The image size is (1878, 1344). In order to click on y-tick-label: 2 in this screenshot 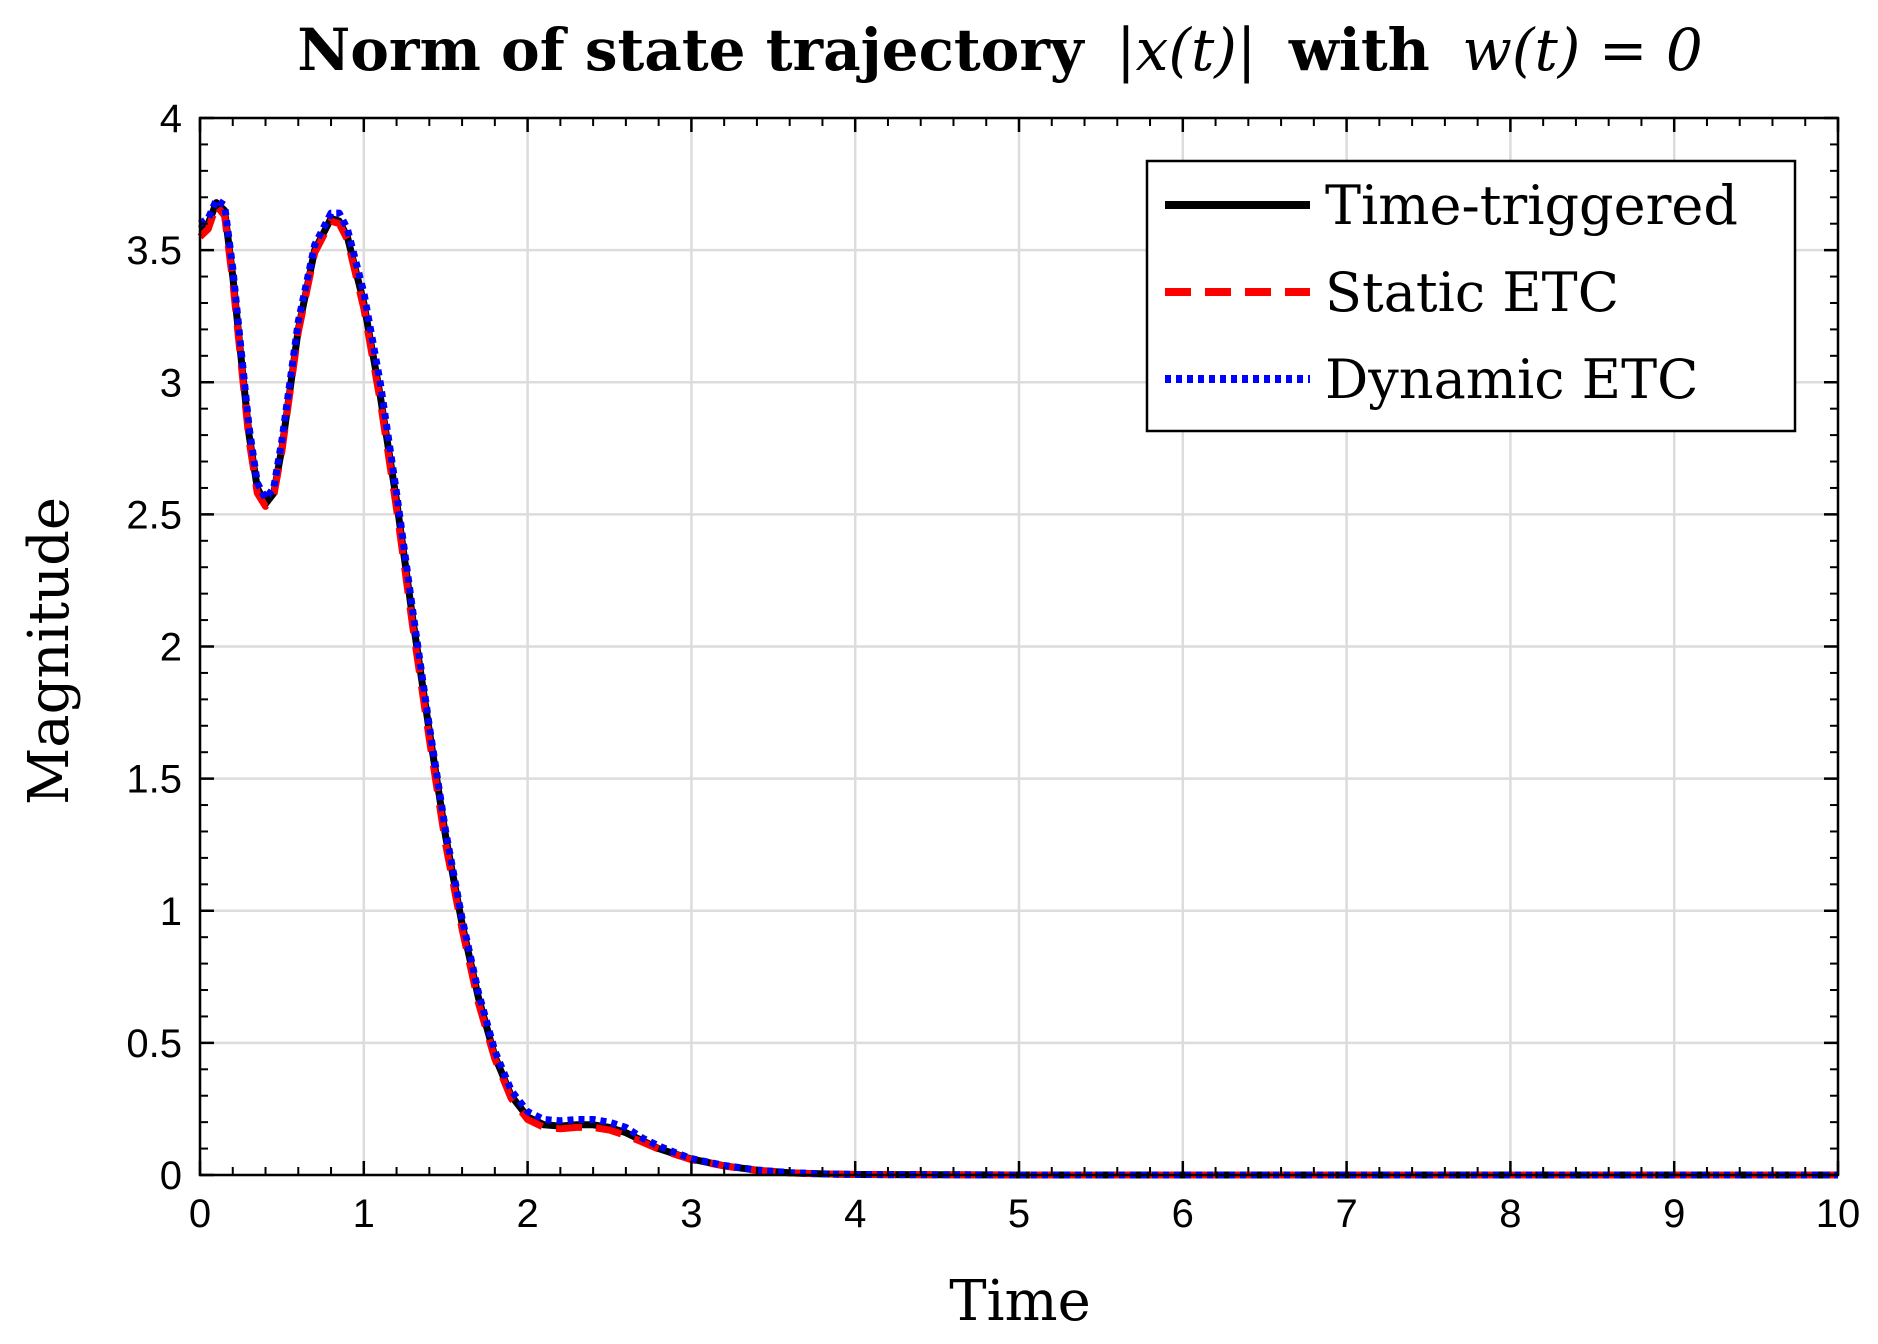, I will do `click(171, 648)`.